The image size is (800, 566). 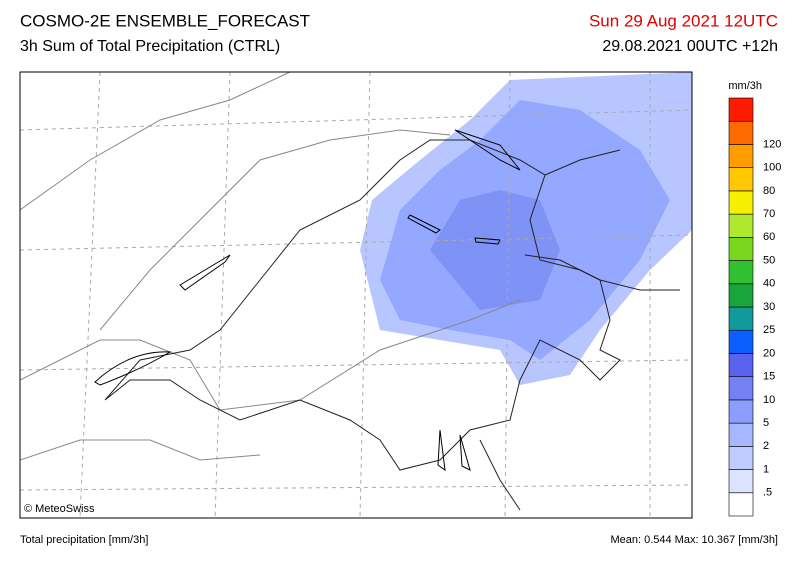 What do you see at coordinates (769, 353) in the screenshot?
I see `legend-label: 20` at bounding box center [769, 353].